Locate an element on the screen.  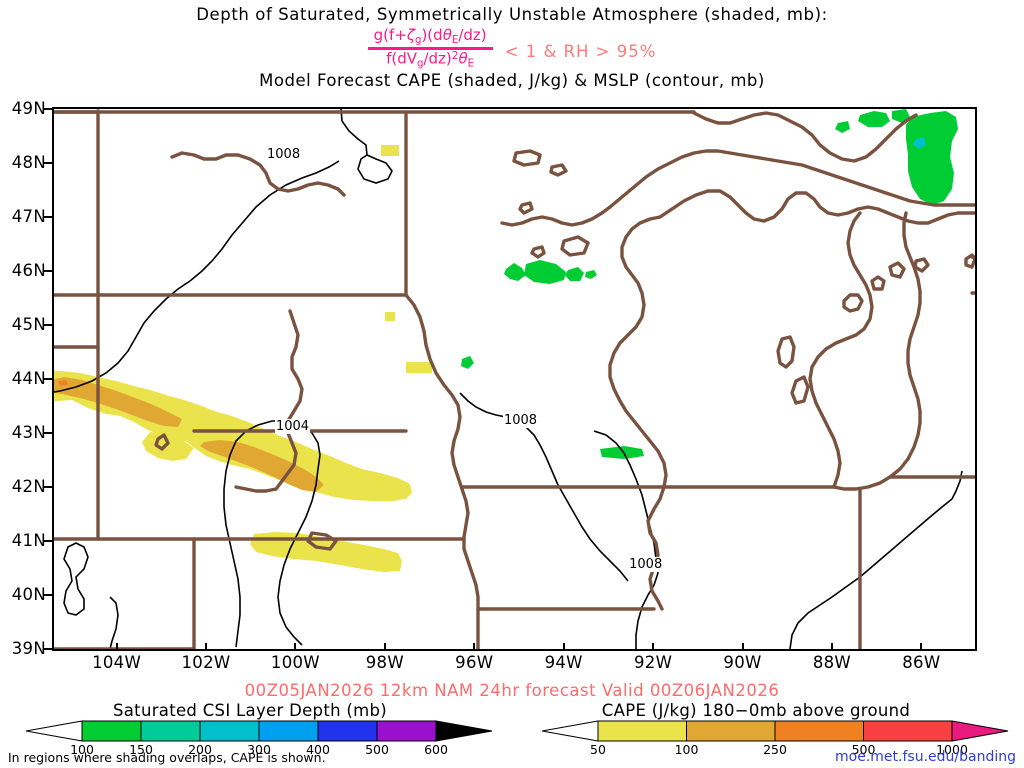
cape-region-yellow-lobe is located at coordinates (168, 446).